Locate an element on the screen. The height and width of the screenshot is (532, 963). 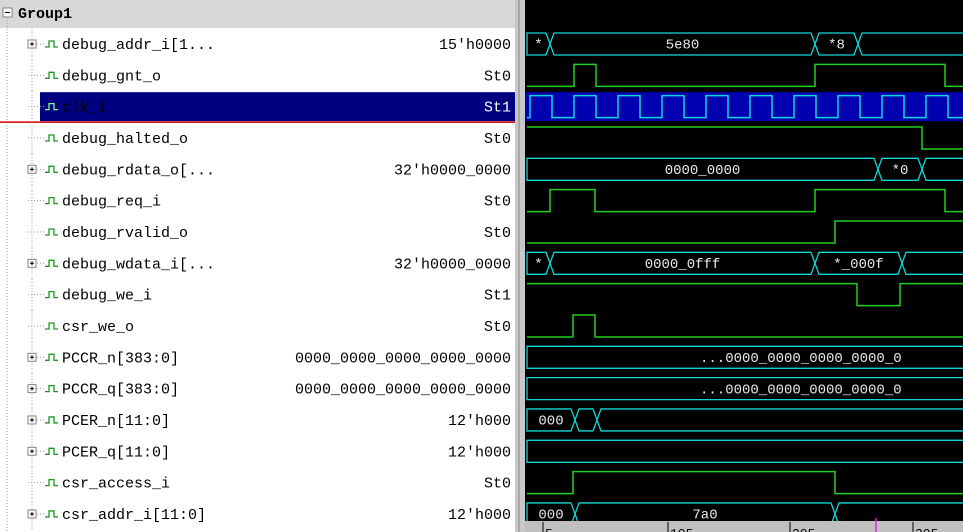
signal-name: debug_we_i is located at coordinates (107, 296).